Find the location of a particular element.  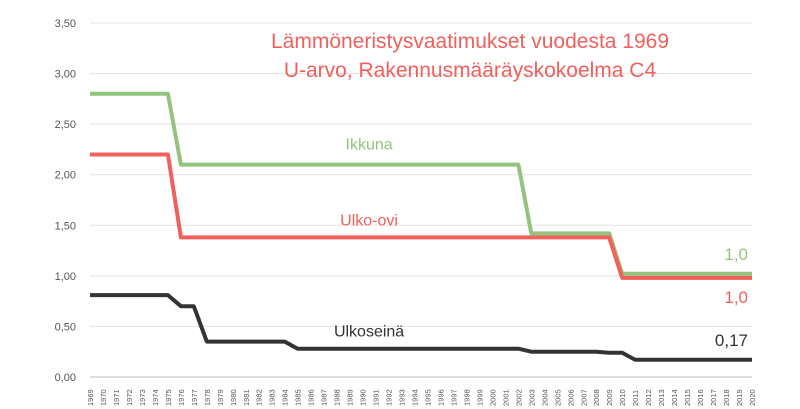

x-tick-label: 2013 is located at coordinates (661, 397).